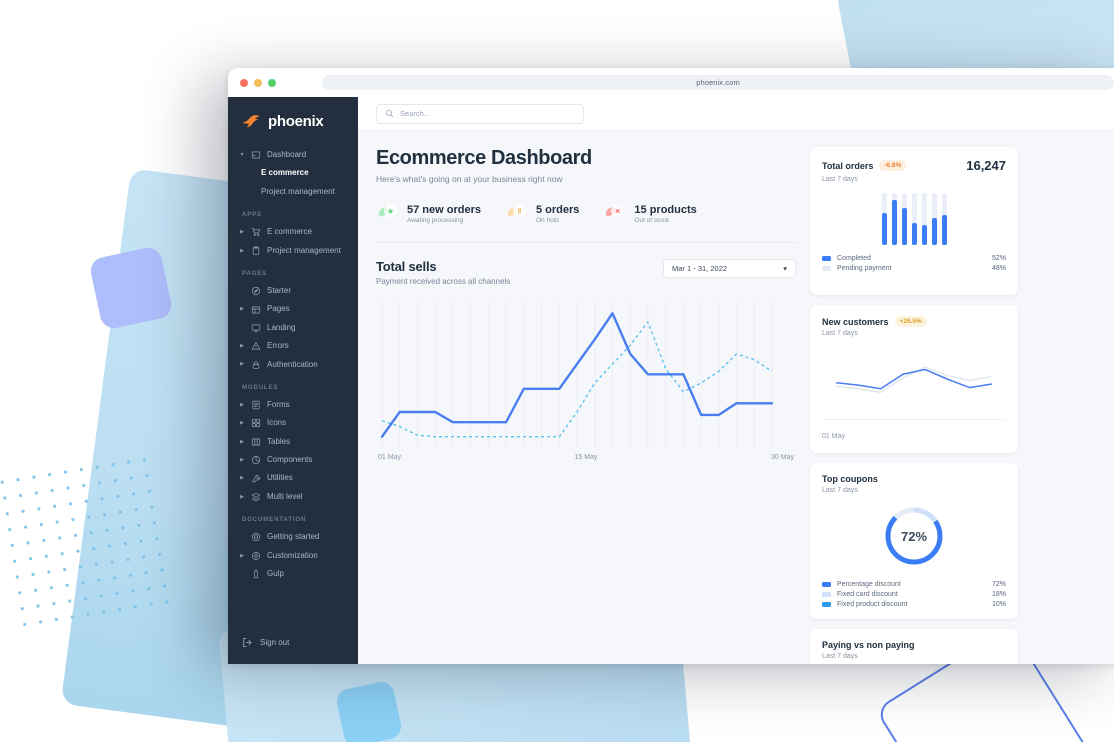  What do you see at coordinates (910, 321) in the screenshot?
I see `new-customers-badge: +26.5%` at bounding box center [910, 321].